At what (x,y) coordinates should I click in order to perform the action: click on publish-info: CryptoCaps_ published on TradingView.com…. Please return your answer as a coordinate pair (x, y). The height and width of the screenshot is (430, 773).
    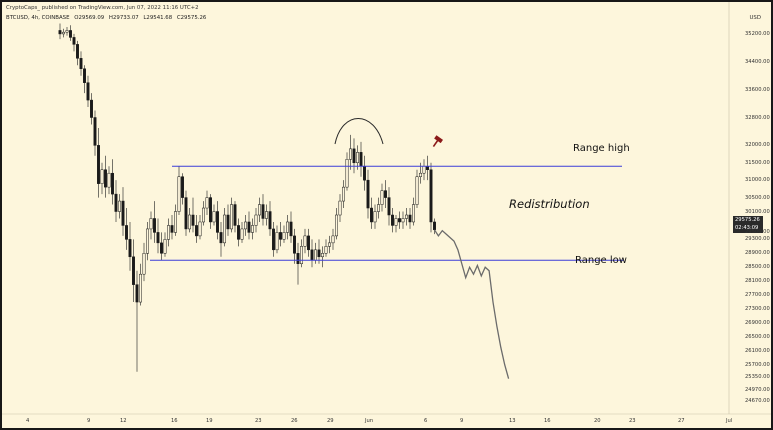
    Looking at the image, I should click on (102, 8).